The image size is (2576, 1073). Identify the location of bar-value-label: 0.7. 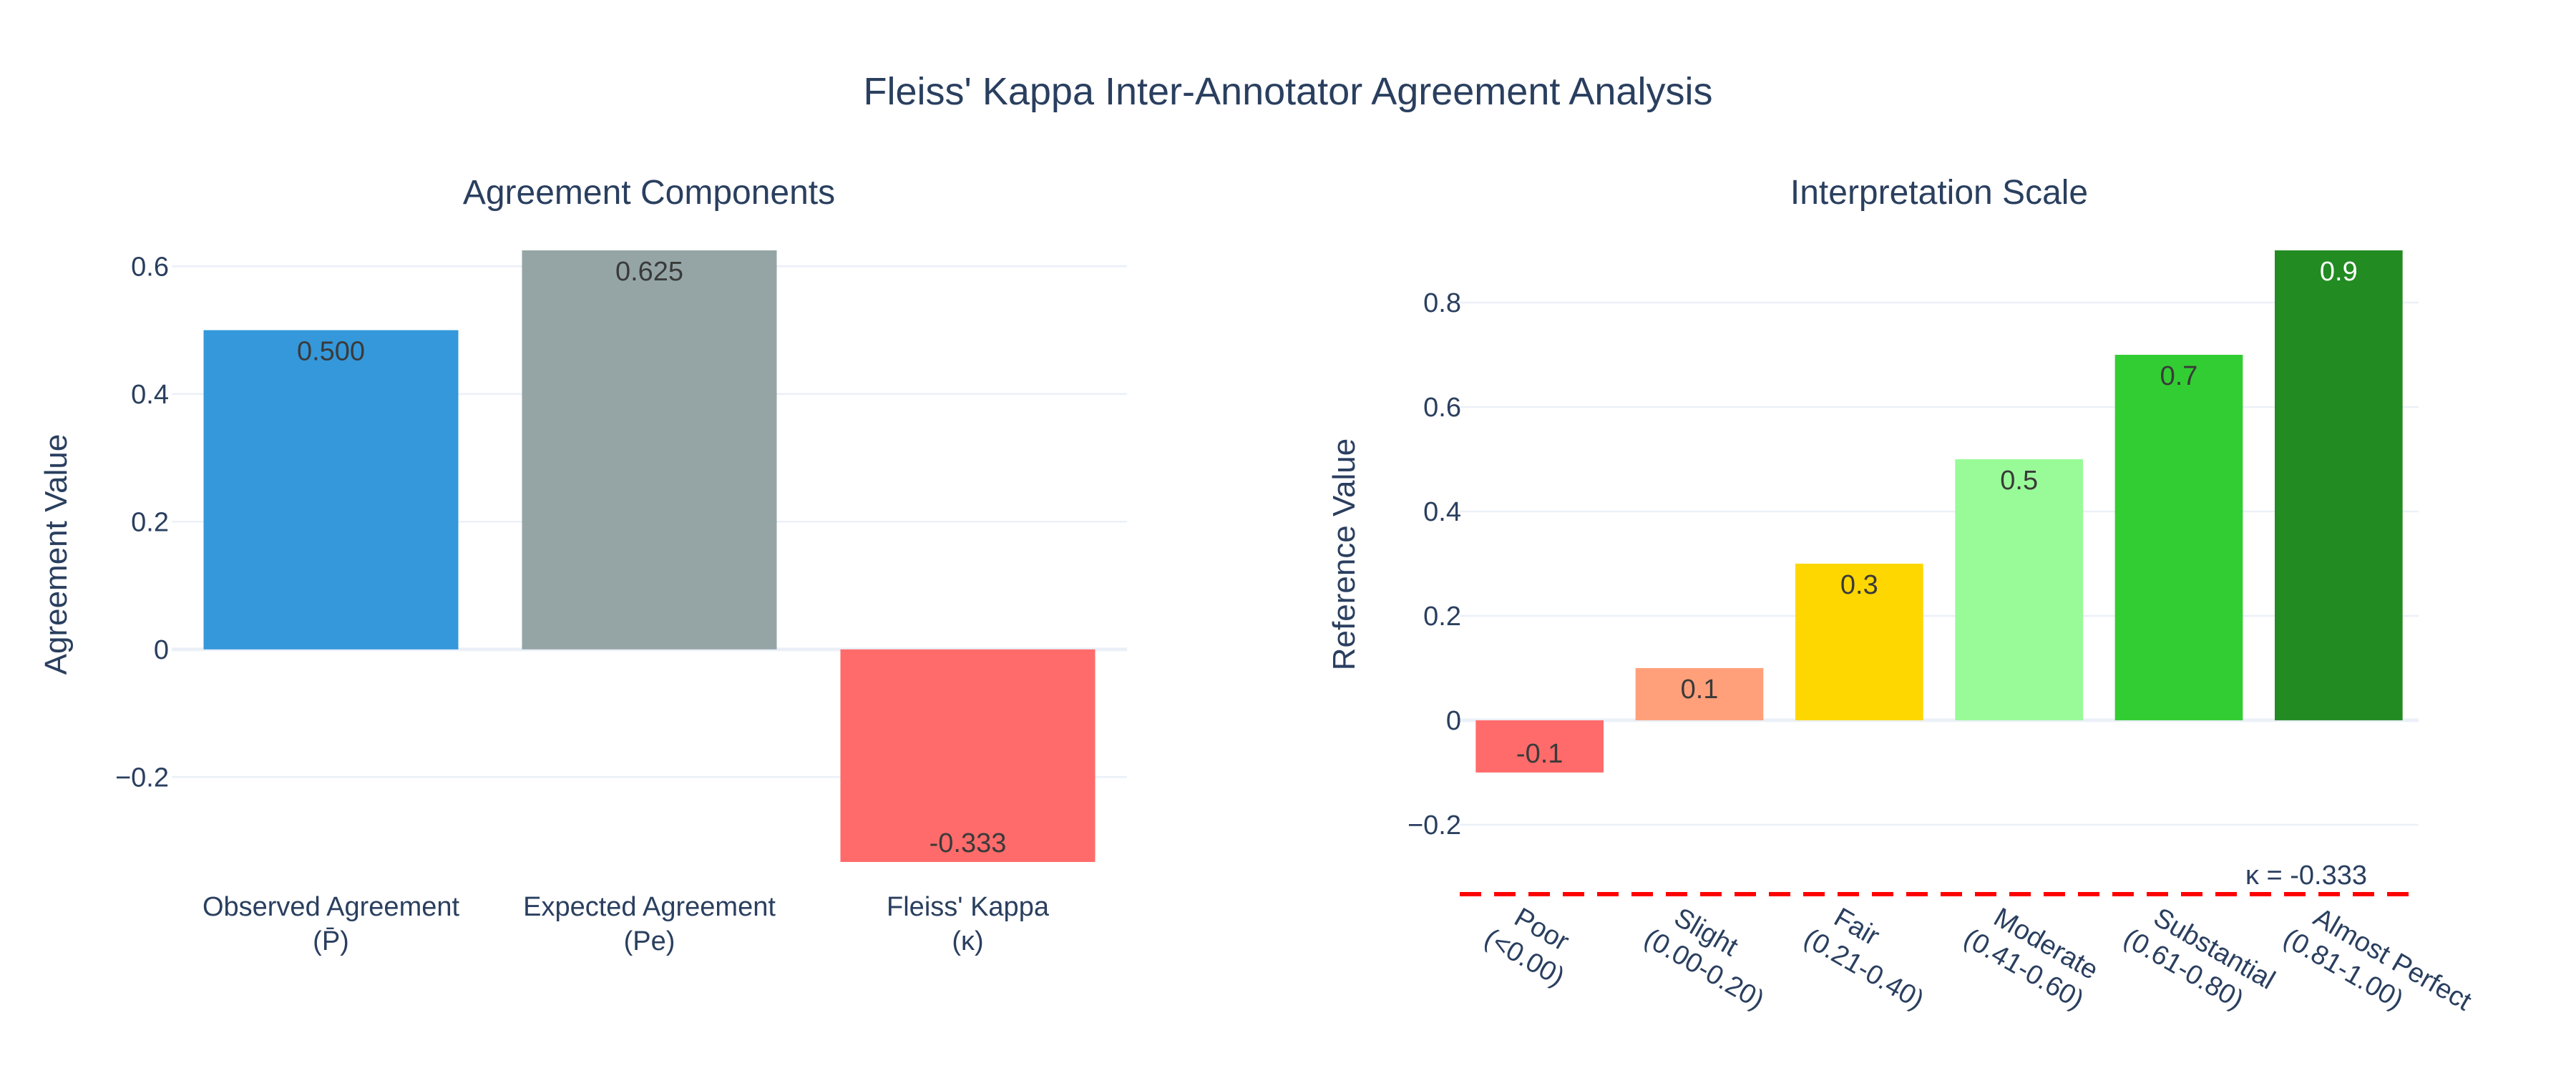
(2179, 376).